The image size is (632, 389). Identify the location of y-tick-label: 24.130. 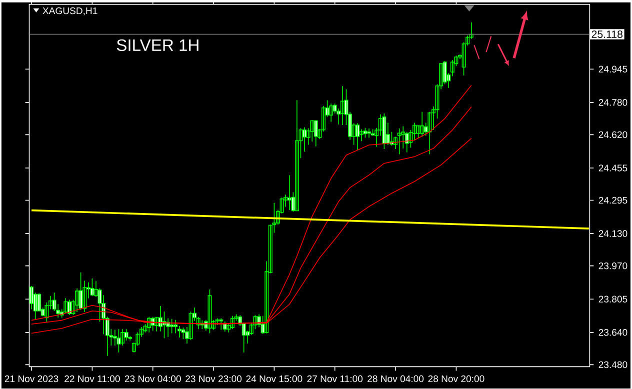
(613, 234).